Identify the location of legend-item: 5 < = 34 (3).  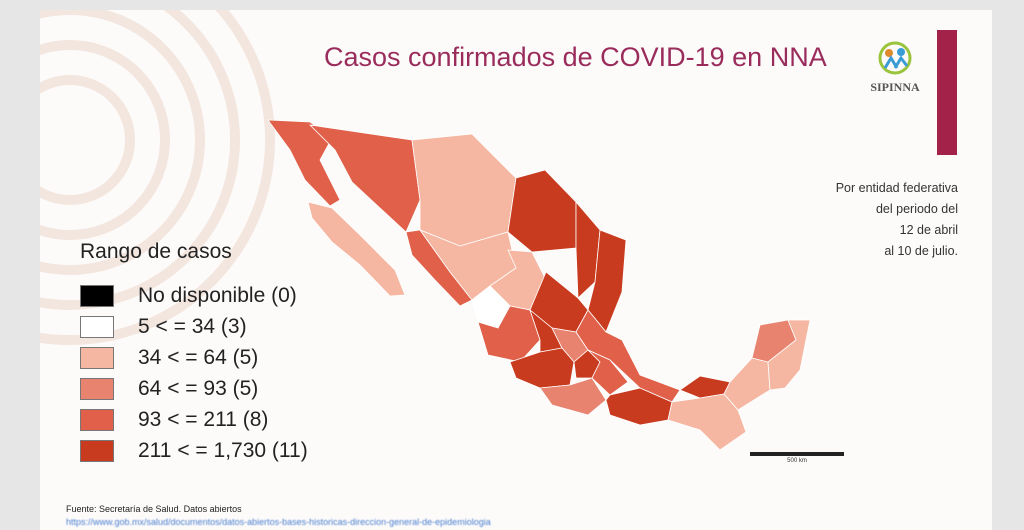
(194, 326).